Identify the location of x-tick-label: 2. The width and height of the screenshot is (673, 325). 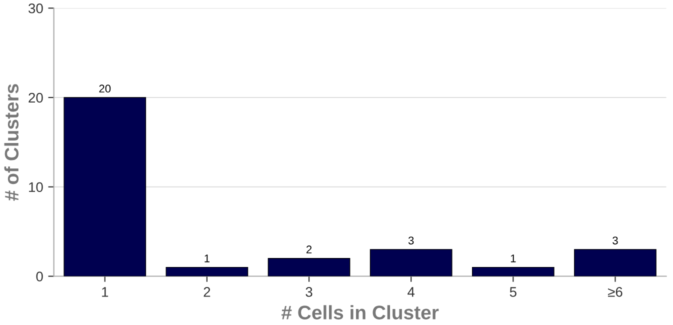
(207, 292).